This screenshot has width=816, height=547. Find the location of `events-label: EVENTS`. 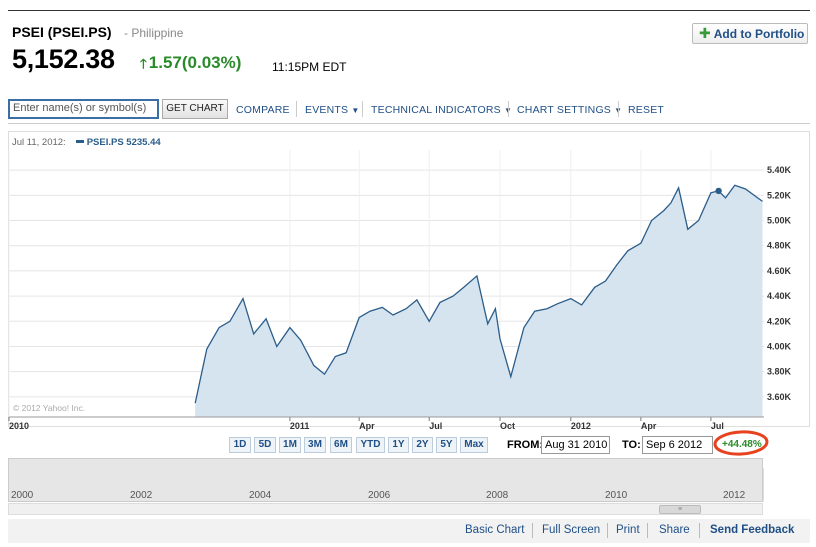

events-label: EVENTS is located at coordinates (327, 110).